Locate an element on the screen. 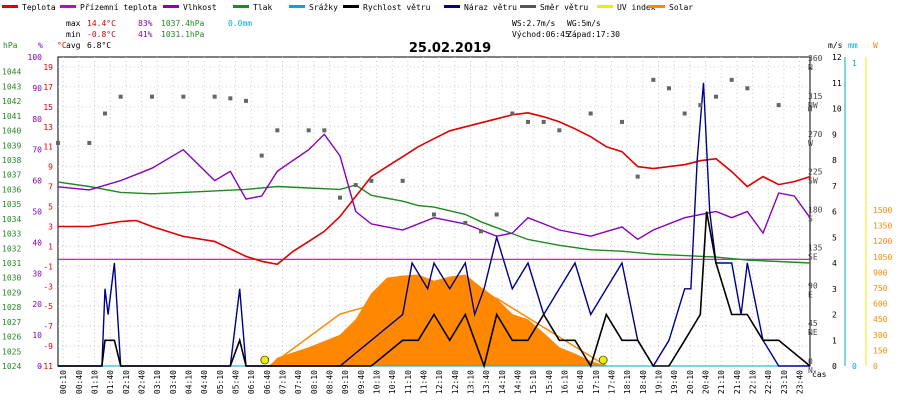  humidity-tick-label: 10 is located at coordinates (37, 335).